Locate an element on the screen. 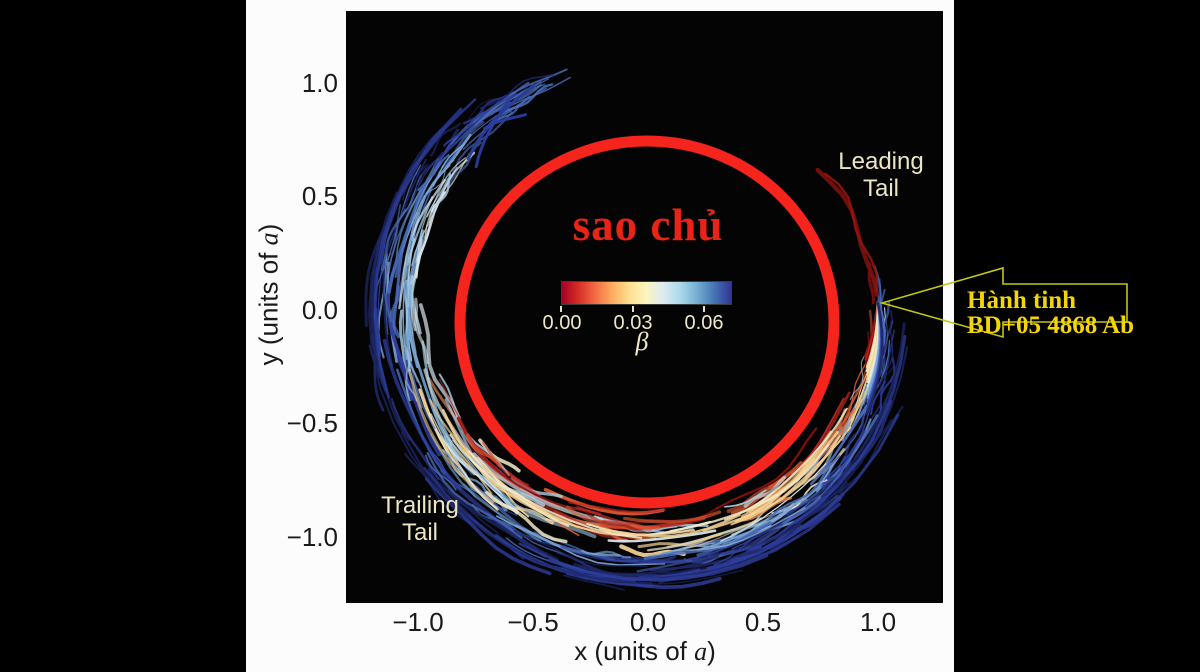  y-tick-label: 1.0 is located at coordinates (319, 83).